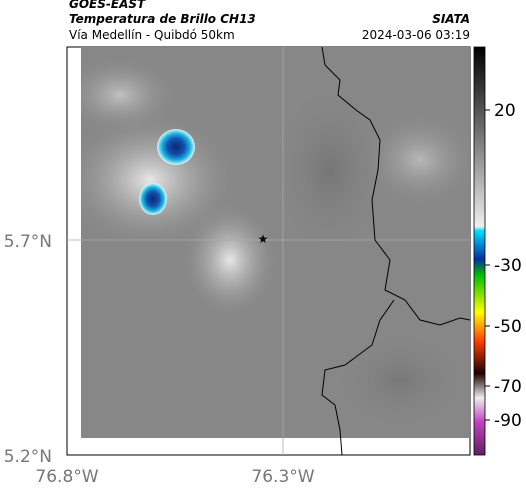 The image size is (526, 491). I want to click on source: SIATA, so click(451, 19).